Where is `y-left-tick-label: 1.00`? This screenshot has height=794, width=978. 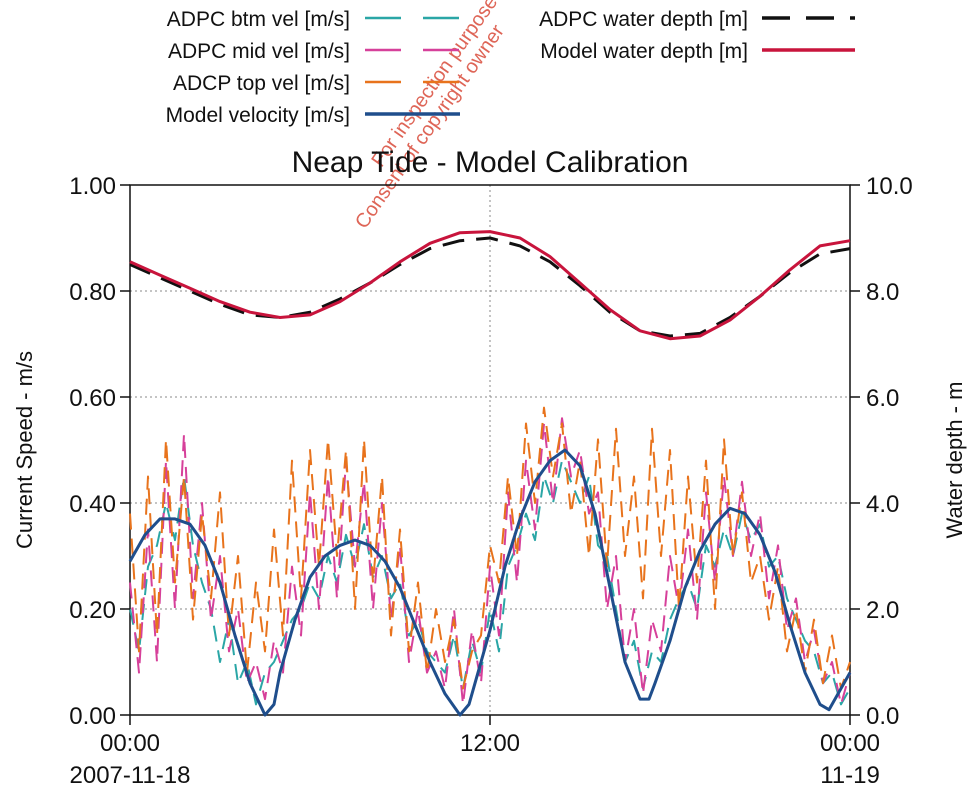 y-left-tick-label: 1.00 is located at coordinates (92, 186).